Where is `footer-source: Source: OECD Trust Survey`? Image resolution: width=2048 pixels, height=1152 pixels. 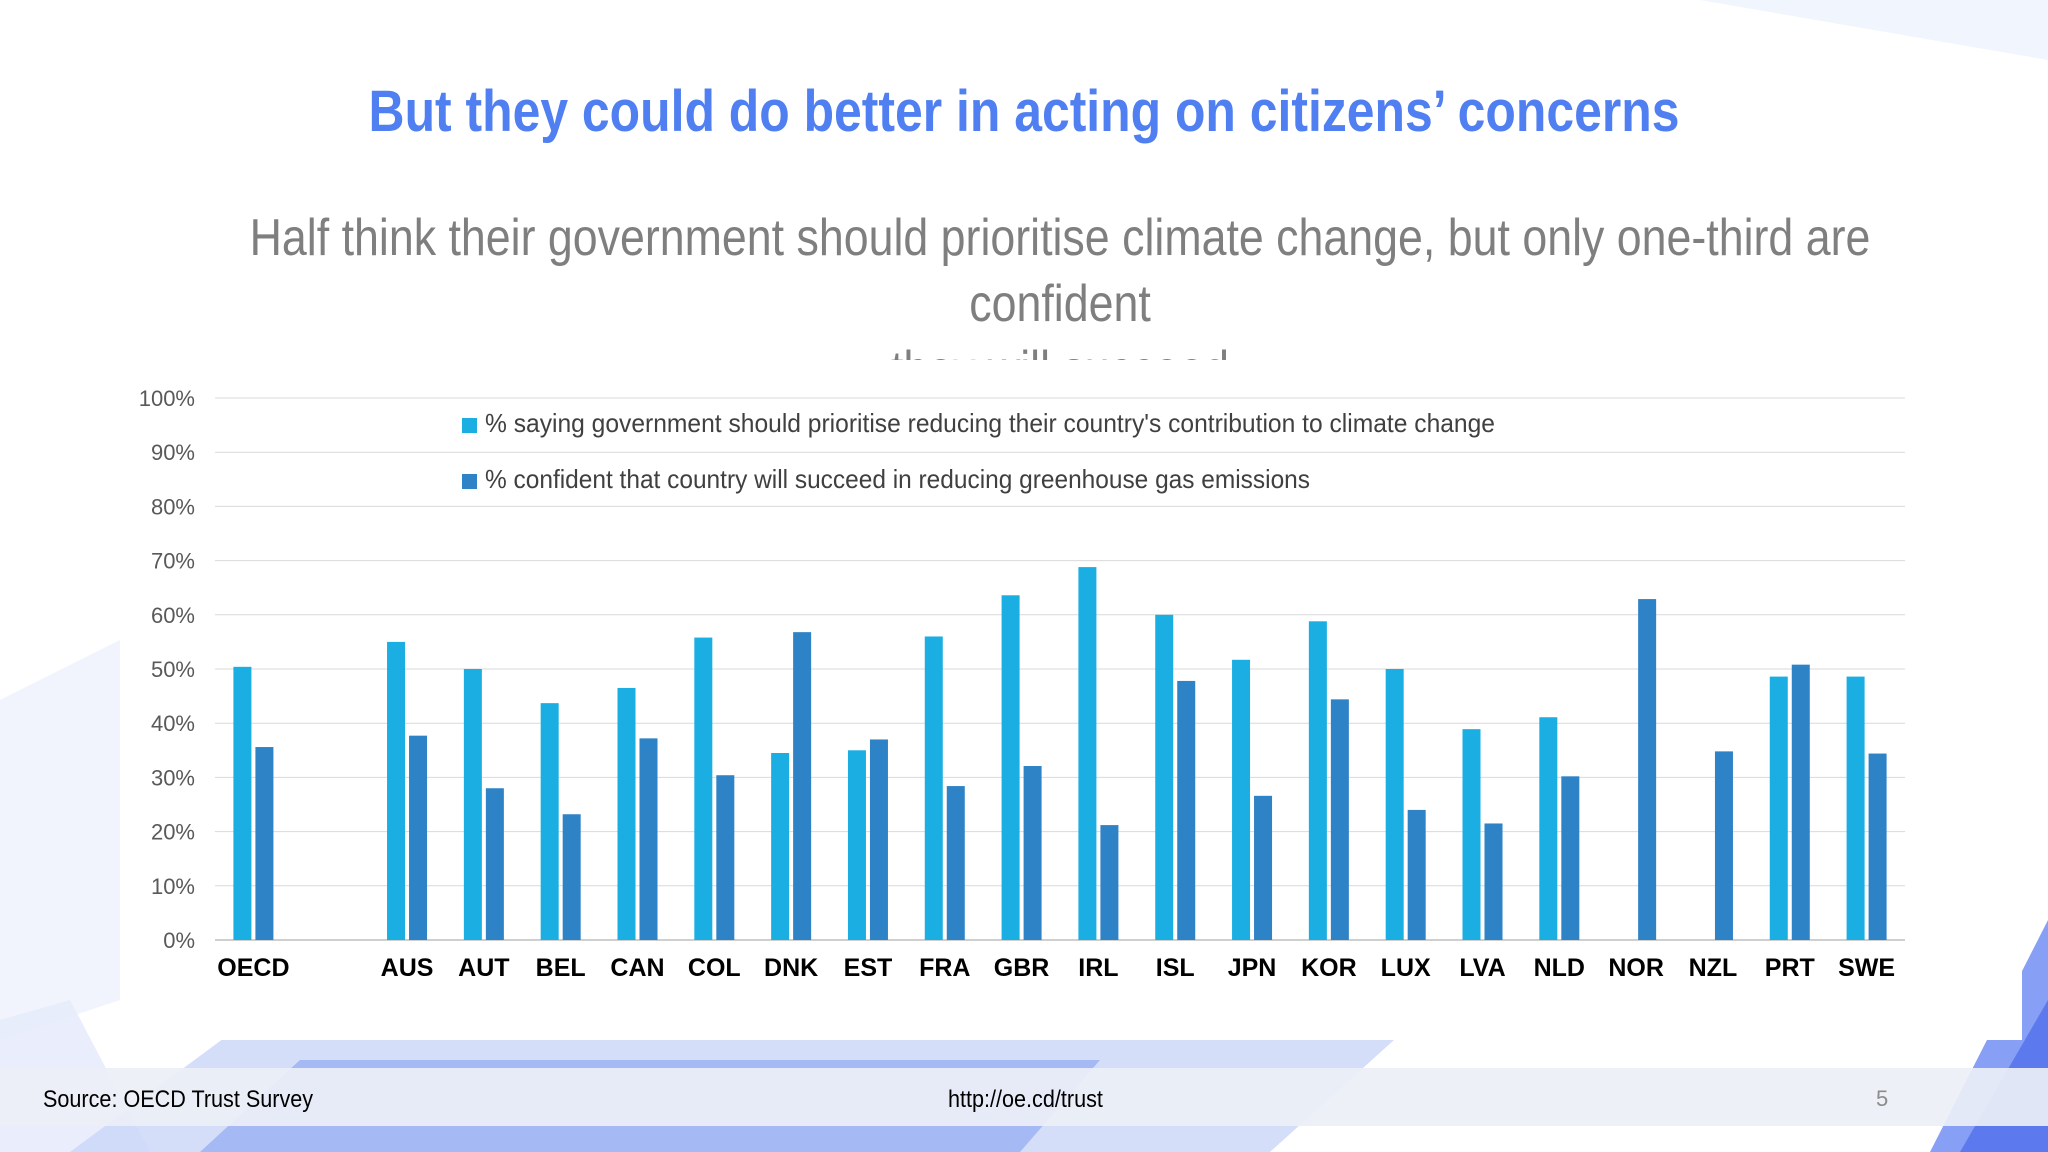 footer-source: Source: OECD Trust Survey is located at coordinates (178, 1099).